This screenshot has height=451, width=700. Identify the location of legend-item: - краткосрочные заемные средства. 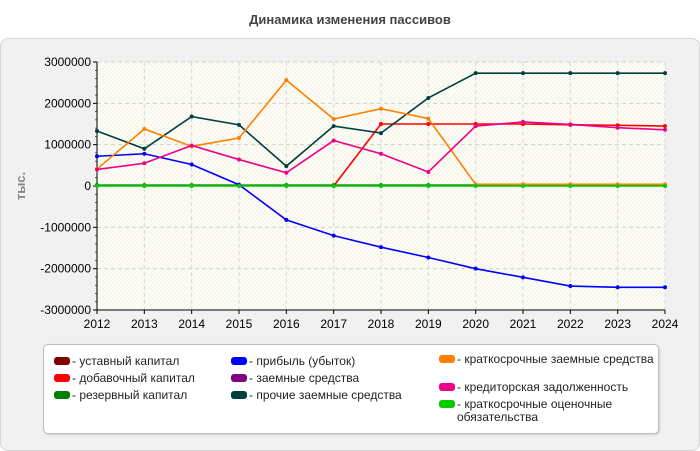
(546, 359).